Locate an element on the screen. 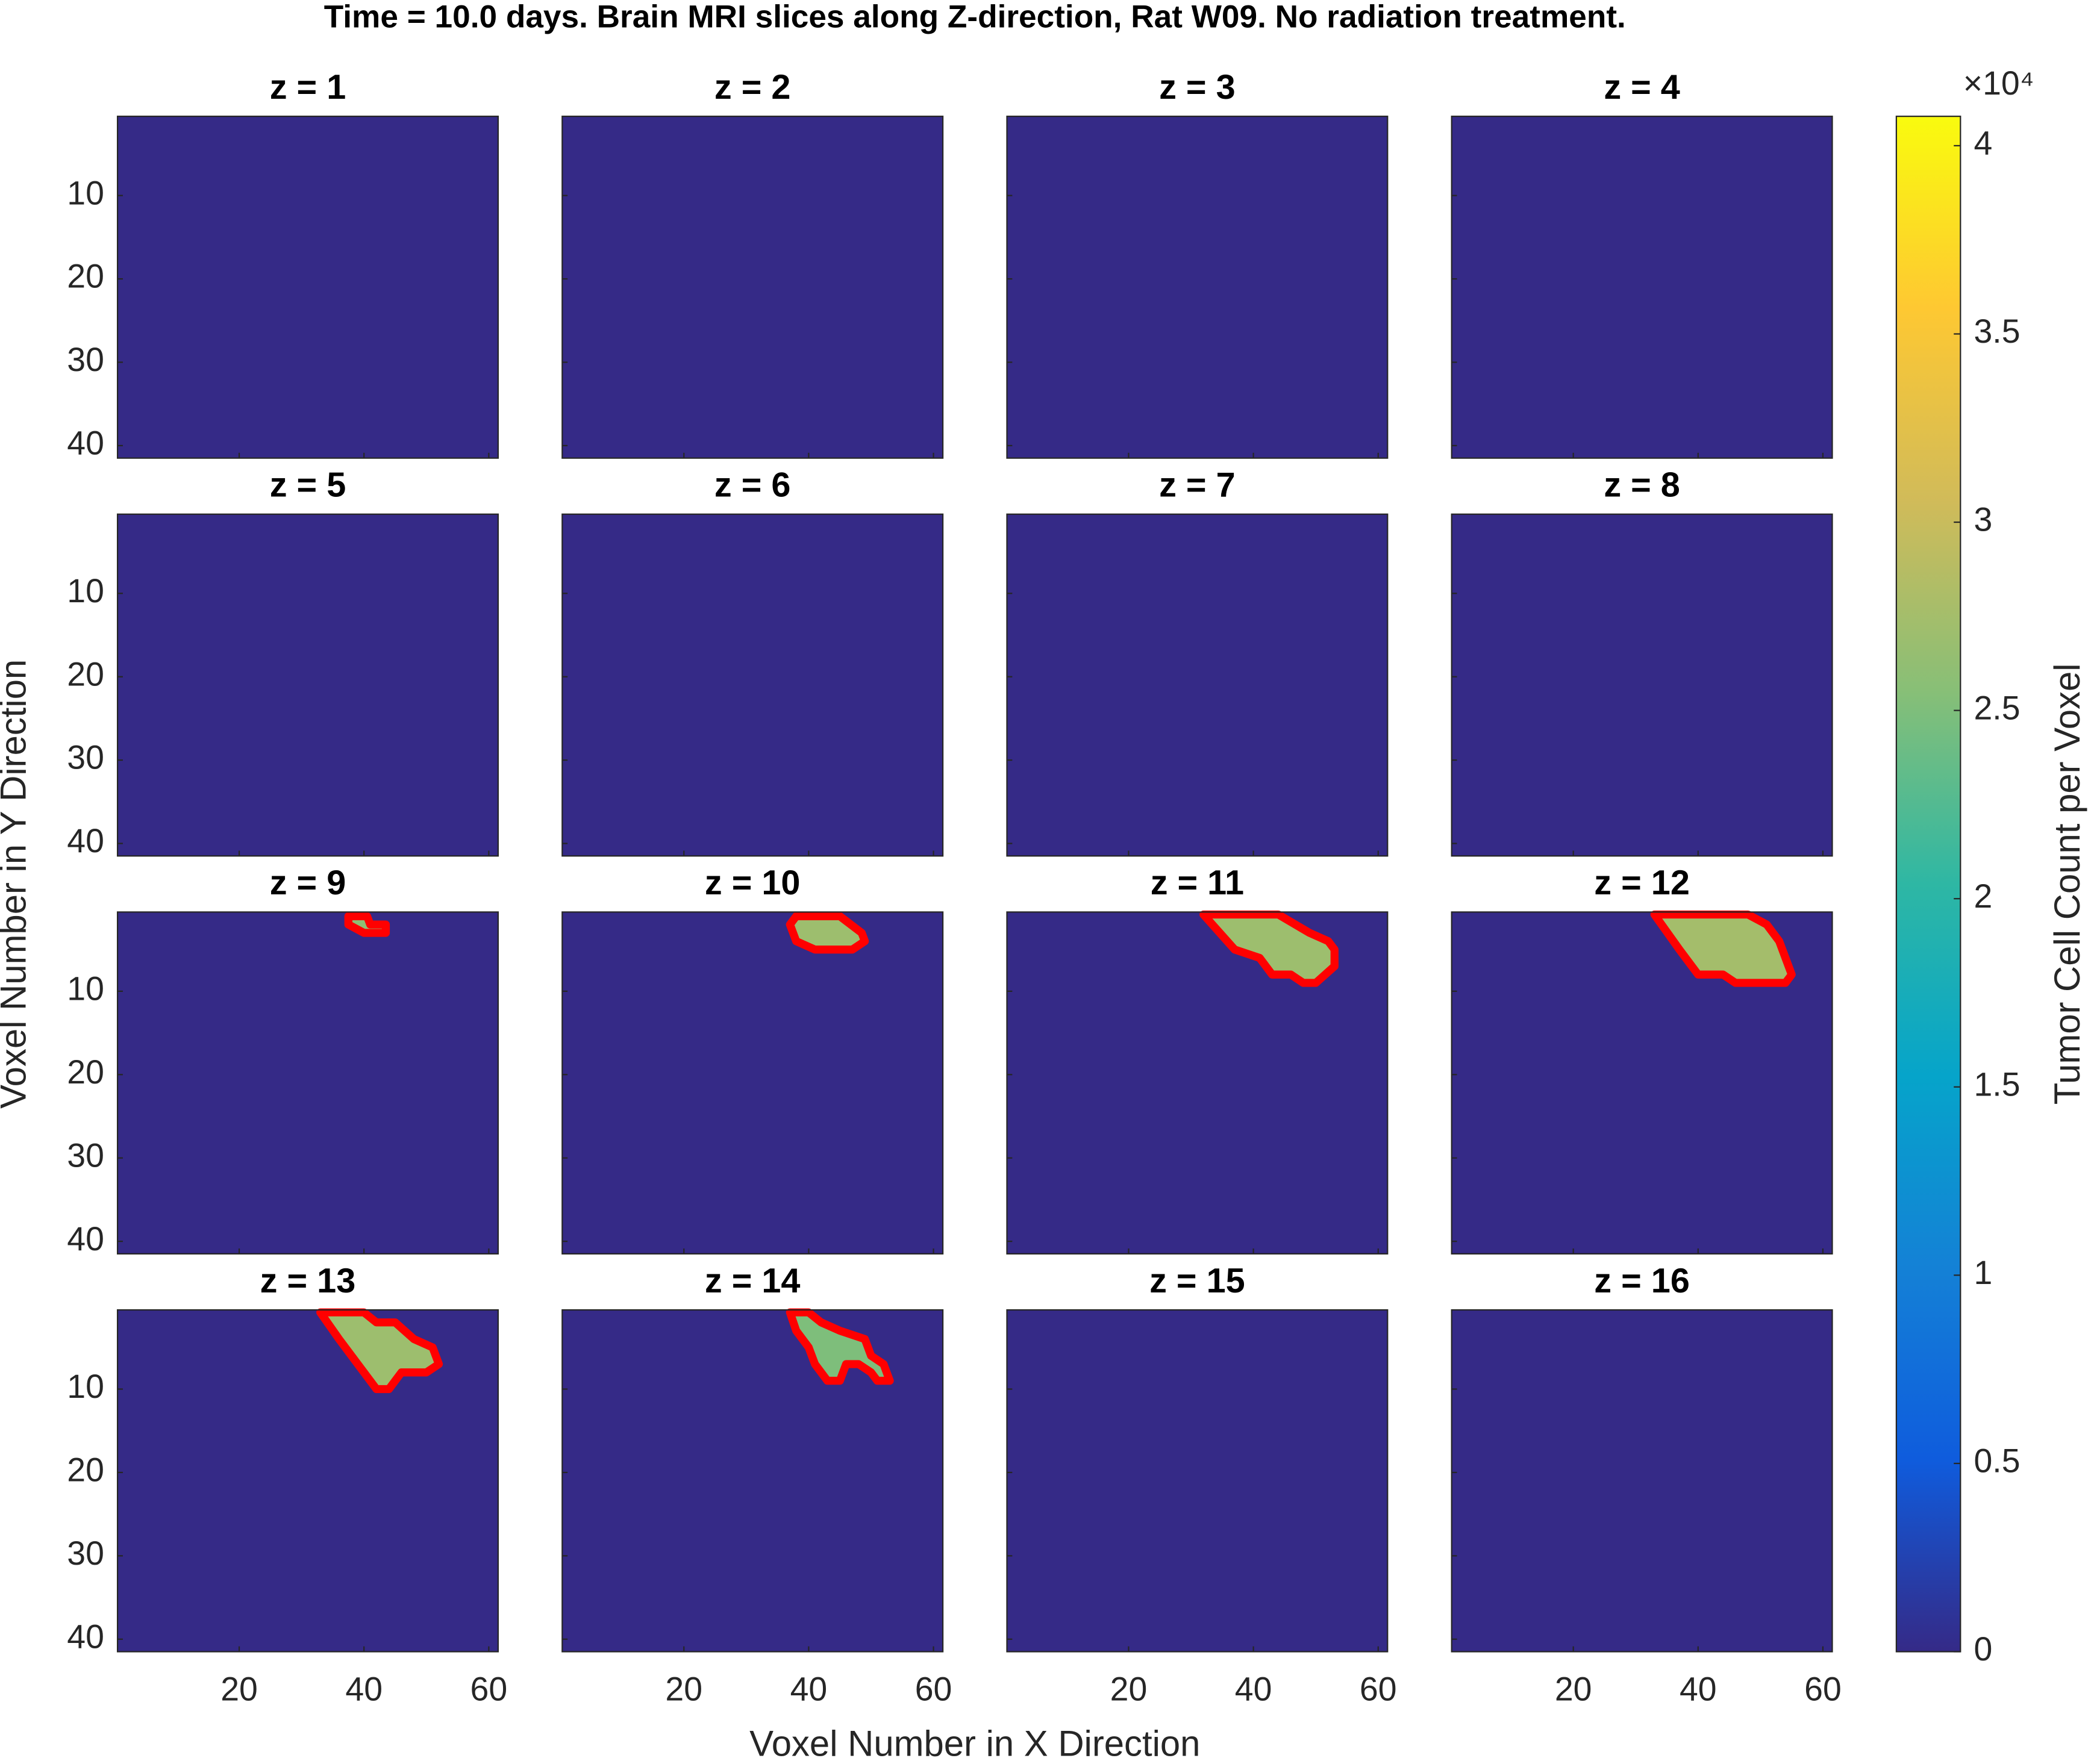 This screenshot has width=2094, height=1764. colorbar-tick-label: 2 is located at coordinates (1983, 896).